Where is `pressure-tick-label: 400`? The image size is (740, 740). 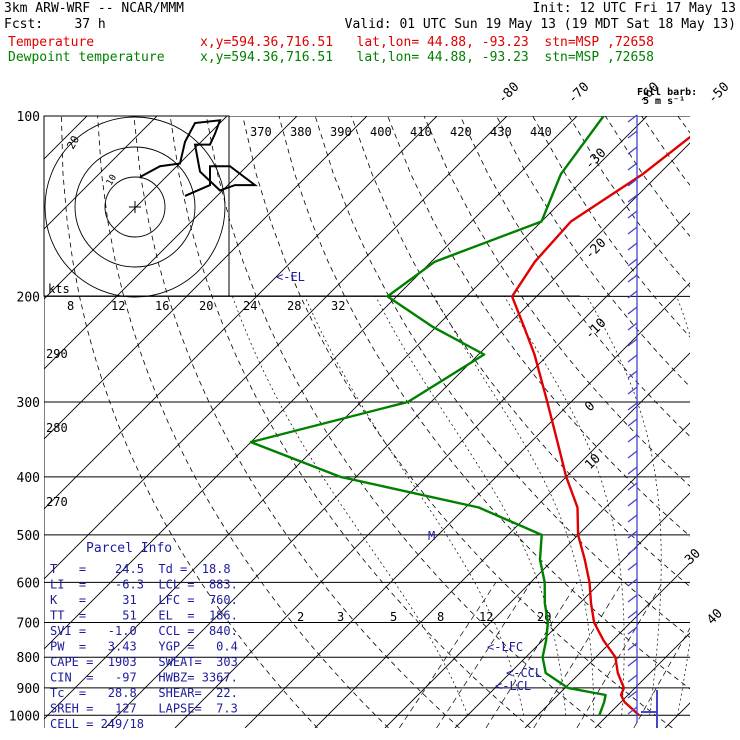
pressure-tick-label: 400 is located at coordinates (28, 478).